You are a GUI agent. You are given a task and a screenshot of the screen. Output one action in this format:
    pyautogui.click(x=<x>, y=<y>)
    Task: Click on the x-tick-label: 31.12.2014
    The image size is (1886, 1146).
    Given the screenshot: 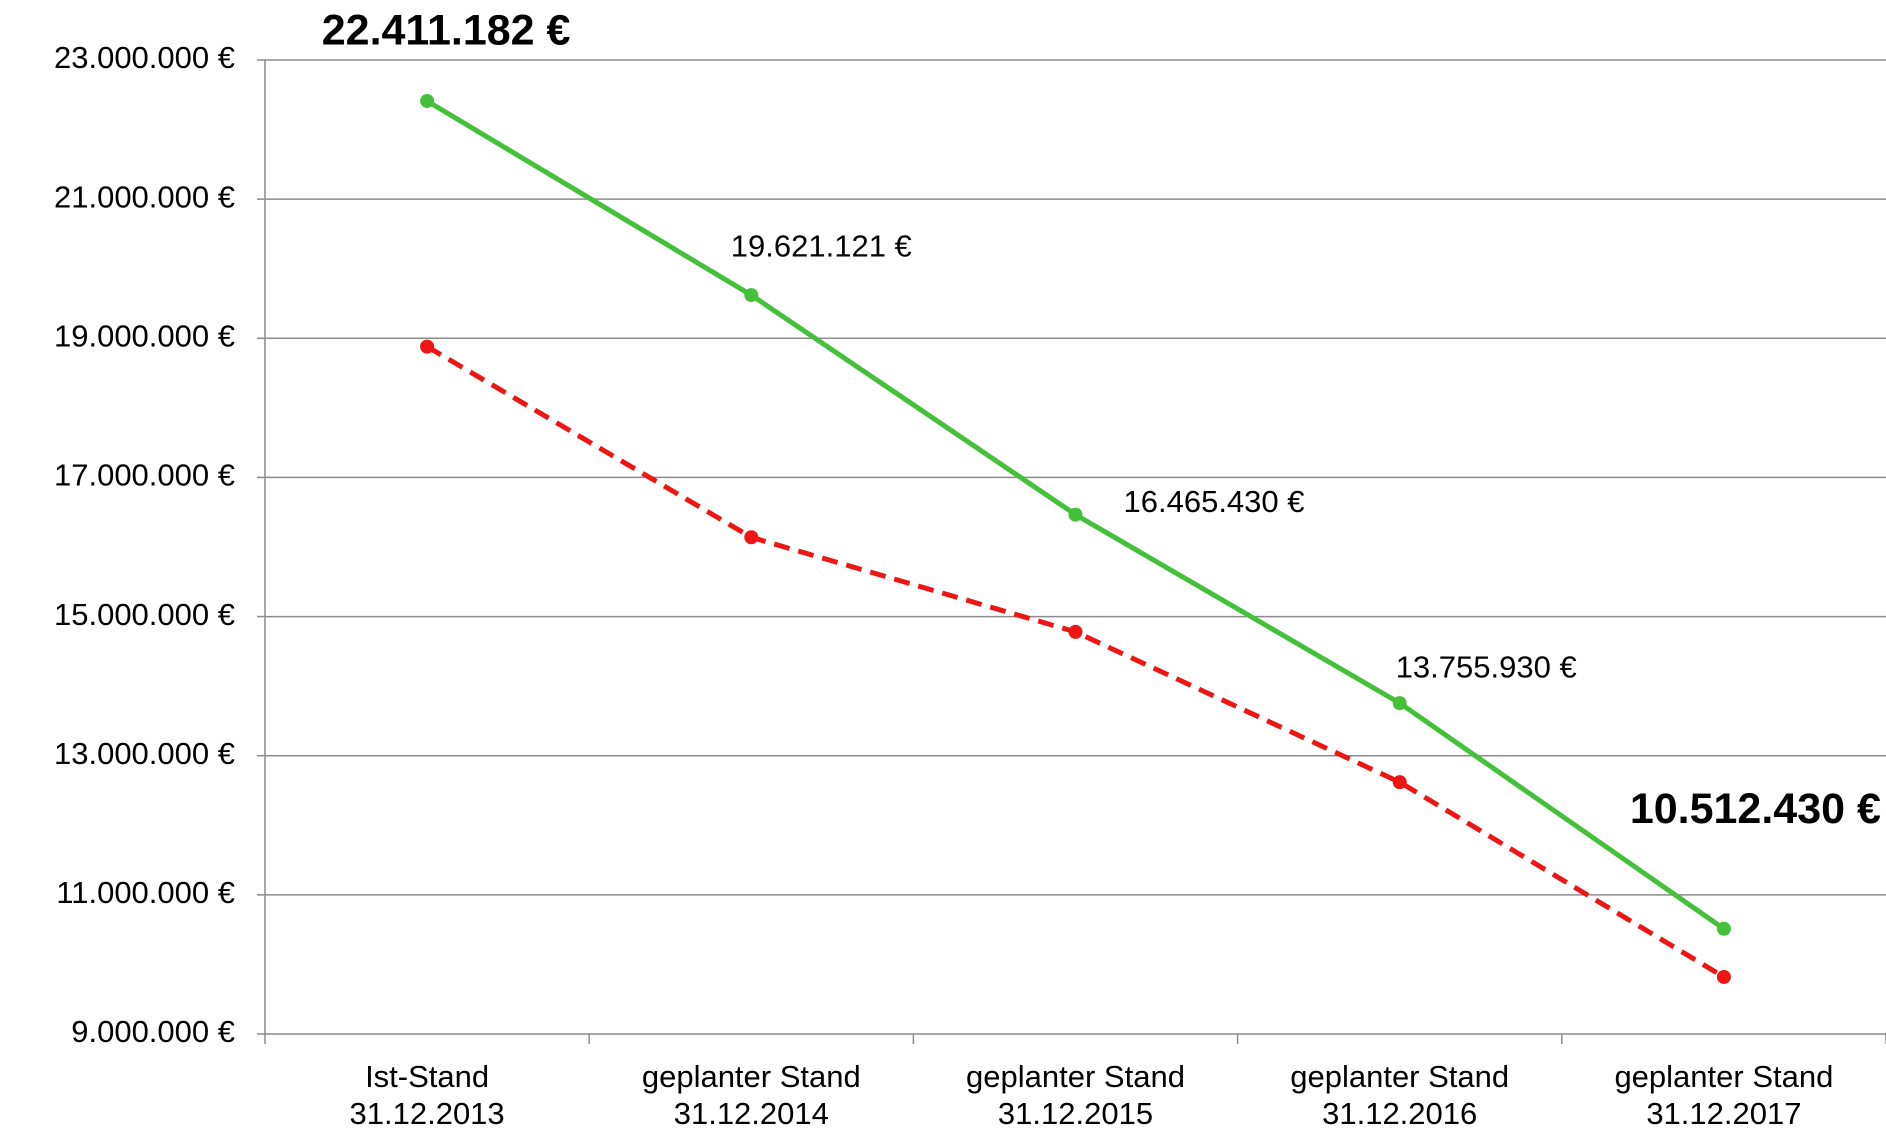 What is the action you would take?
    pyautogui.click(x=751, y=1113)
    